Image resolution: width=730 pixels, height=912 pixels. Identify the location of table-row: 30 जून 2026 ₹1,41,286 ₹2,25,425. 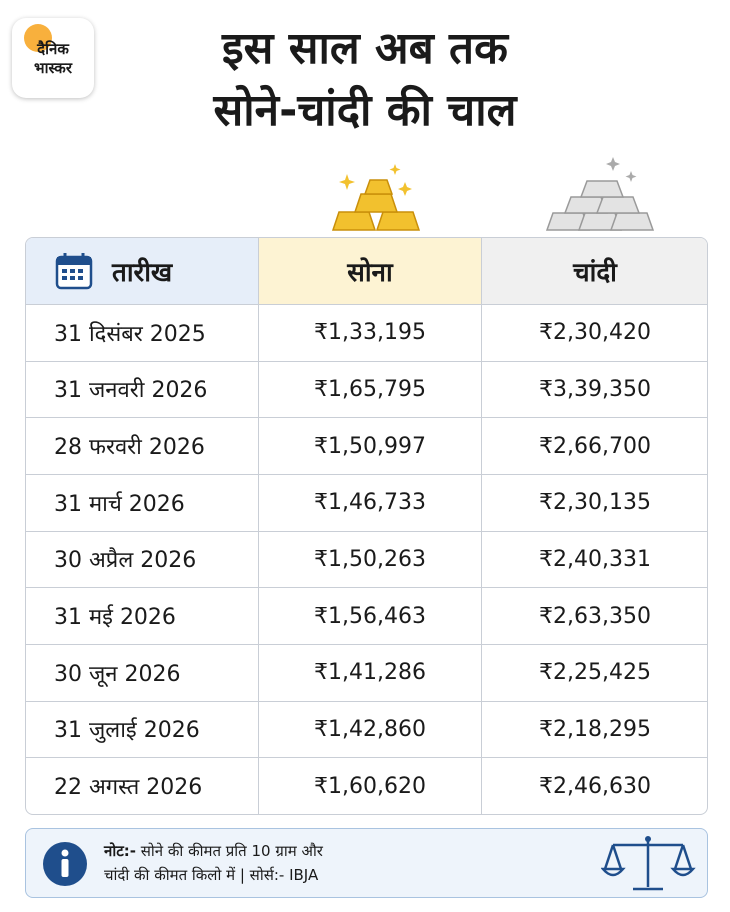
(366, 672).